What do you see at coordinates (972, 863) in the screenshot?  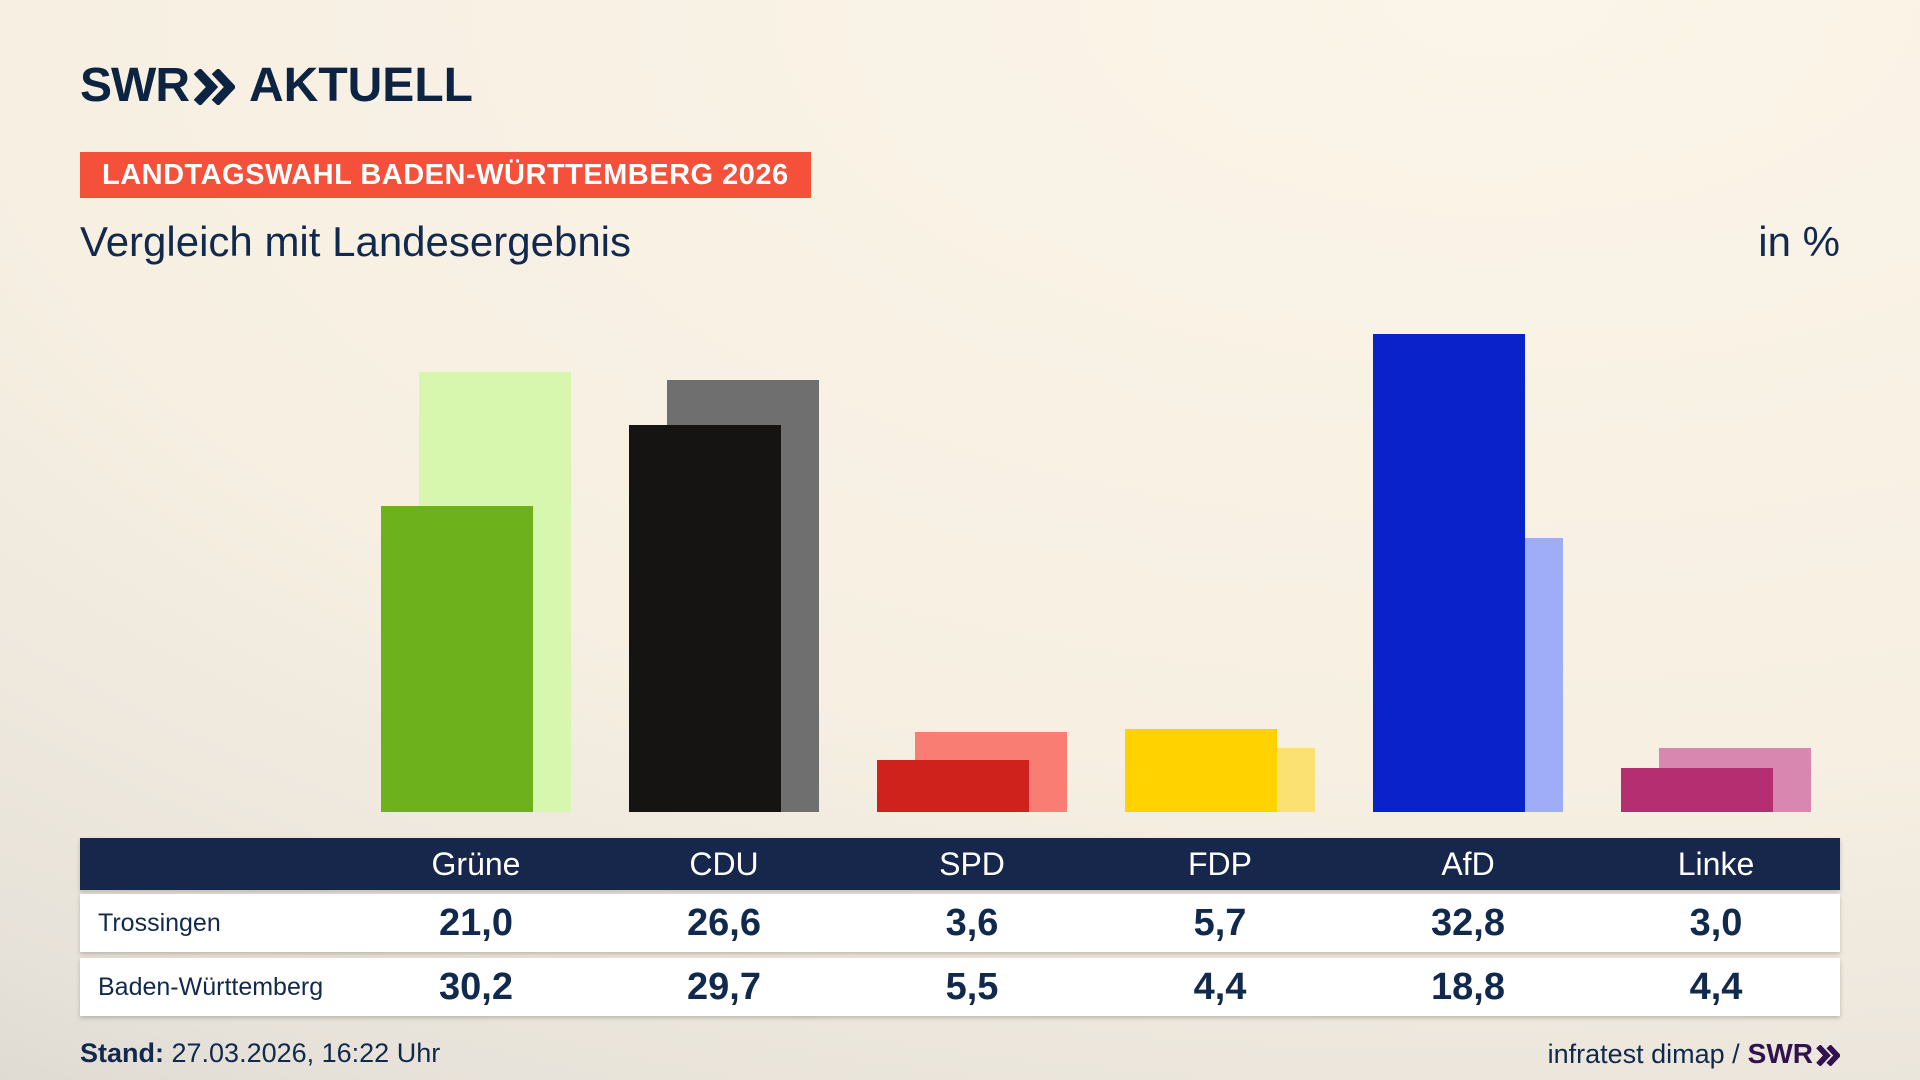 I see `column-header-spd: SPD` at bounding box center [972, 863].